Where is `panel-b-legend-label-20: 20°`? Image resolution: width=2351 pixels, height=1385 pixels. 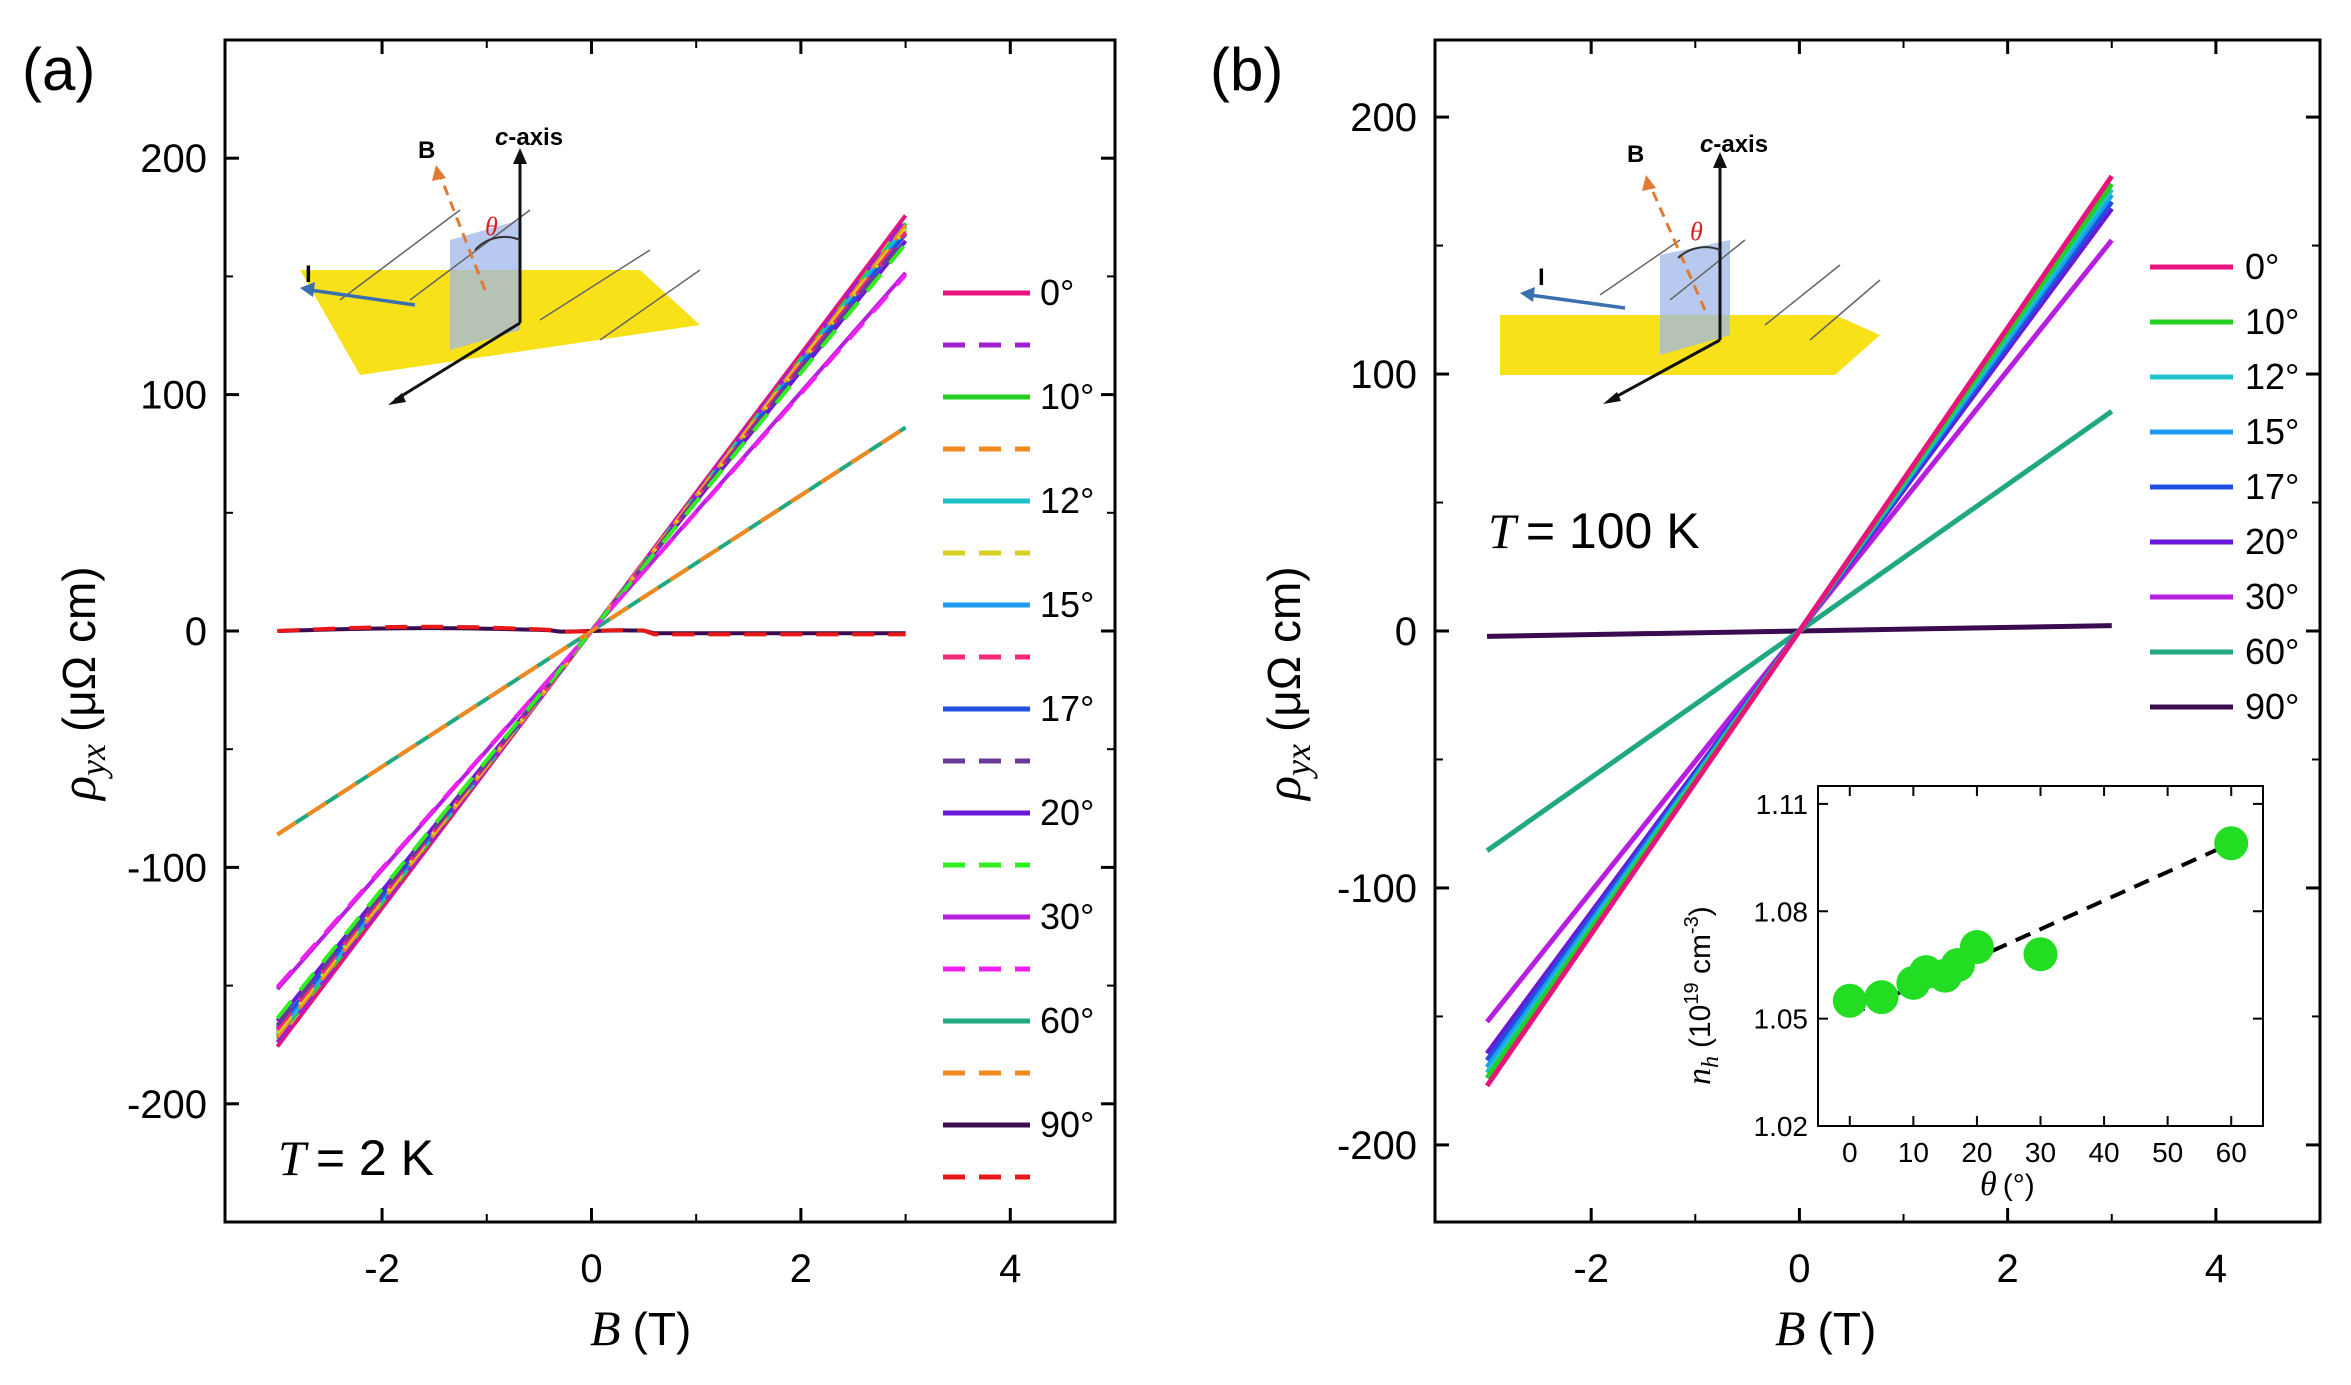
panel-b-legend-label-20: 20° is located at coordinates (2272, 541).